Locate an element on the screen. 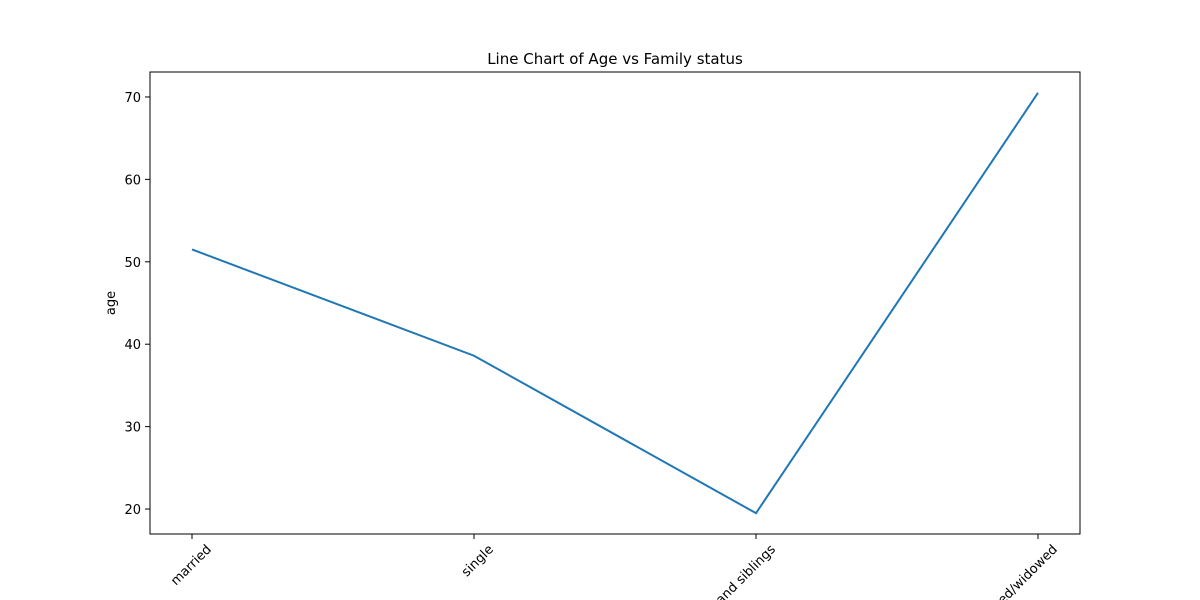 This screenshot has height=600, width=1200. y-tick-label: 50 is located at coordinates (132, 263).